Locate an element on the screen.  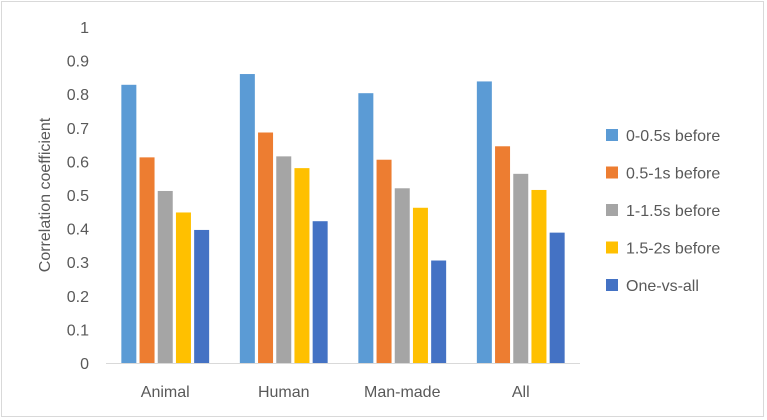
y-tick-label: 0.6 is located at coordinates (78, 162).